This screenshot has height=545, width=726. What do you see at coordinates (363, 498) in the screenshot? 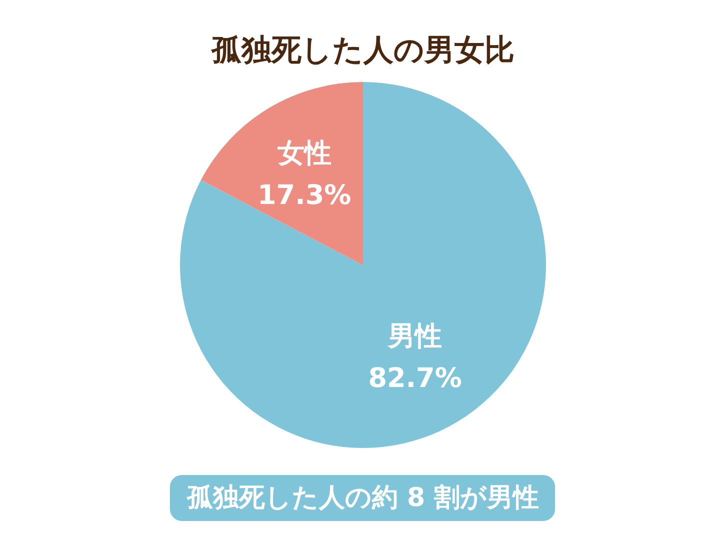
I see `text: 孤独死した人の約 8 割が男性` at bounding box center [363, 498].